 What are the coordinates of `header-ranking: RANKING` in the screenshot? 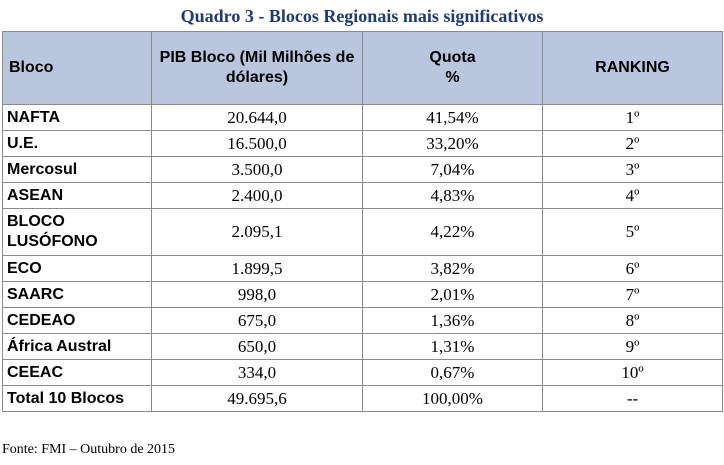 It's located at (632, 68).